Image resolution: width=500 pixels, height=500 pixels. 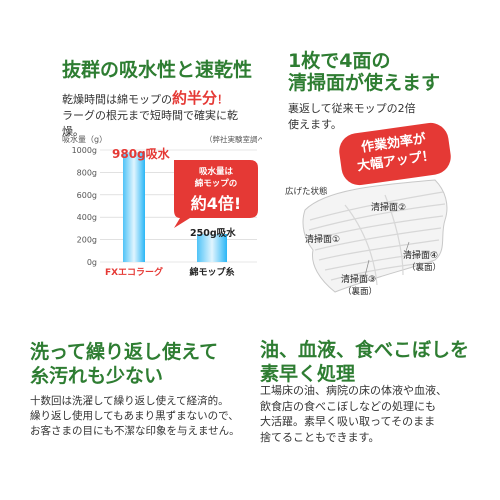 What do you see at coordinates (157, 70) in the screenshot?
I see `absorbency-heading: 抜群の吸水性と速乾性` at bounding box center [157, 70].